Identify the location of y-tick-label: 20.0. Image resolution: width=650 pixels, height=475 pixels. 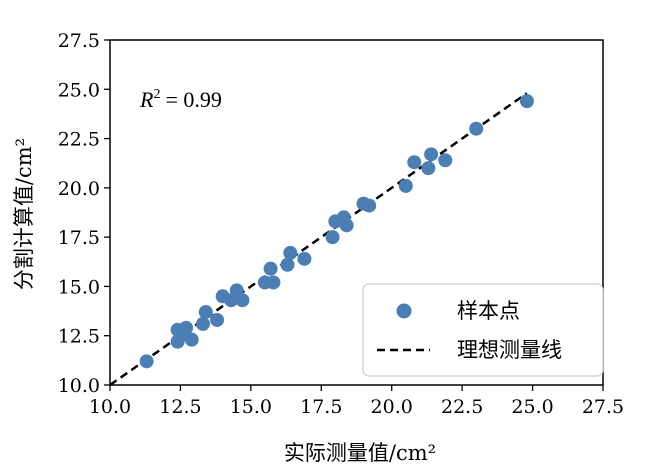
(79, 189).